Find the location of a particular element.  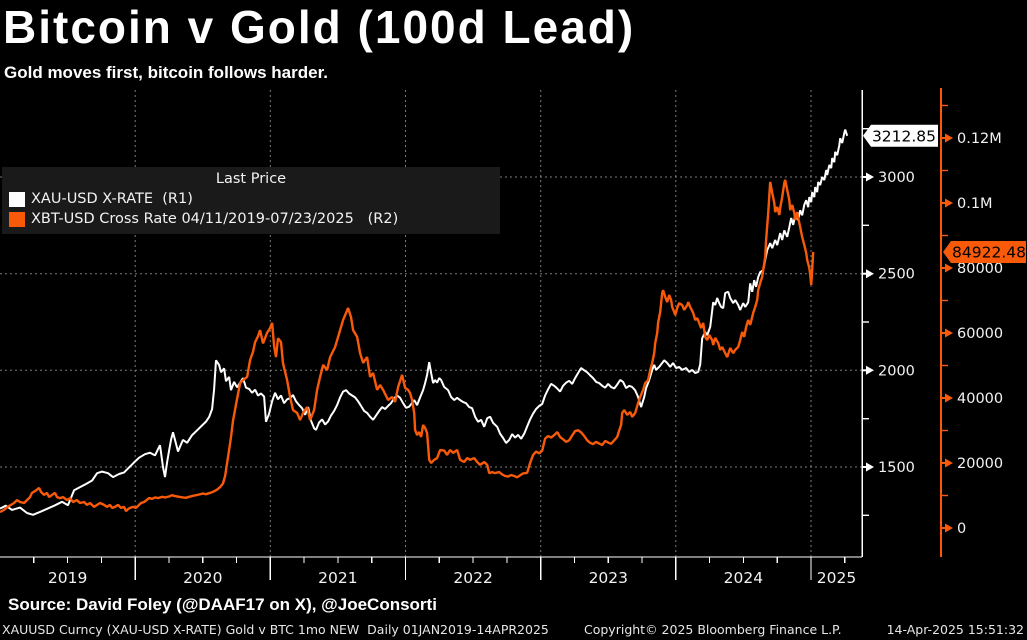

svg-text: 2024 is located at coordinates (743, 578).